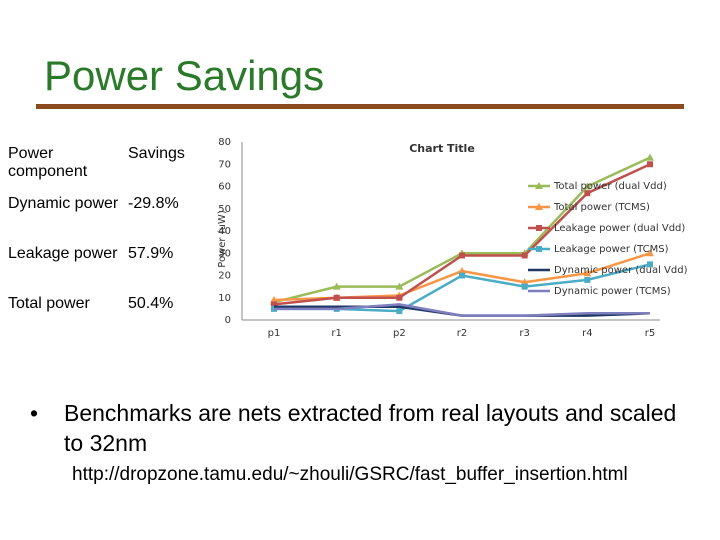  I want to click on slide-title: Power Savings, so click(184, 75).